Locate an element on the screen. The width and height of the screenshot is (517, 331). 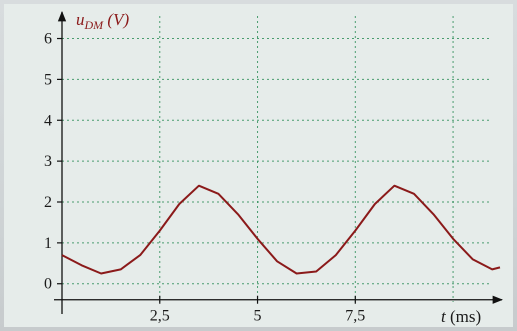
y-tick-label: 6 is located at coordinates (48, 39).